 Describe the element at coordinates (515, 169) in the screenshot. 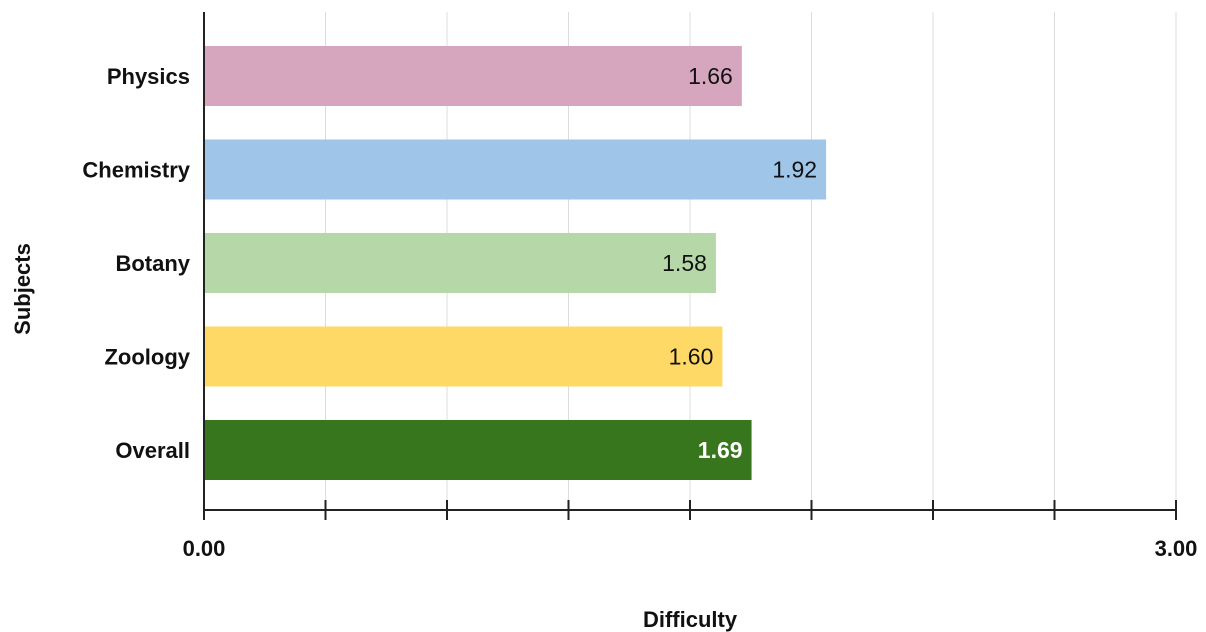

I see `bar-chemistry` at that location.